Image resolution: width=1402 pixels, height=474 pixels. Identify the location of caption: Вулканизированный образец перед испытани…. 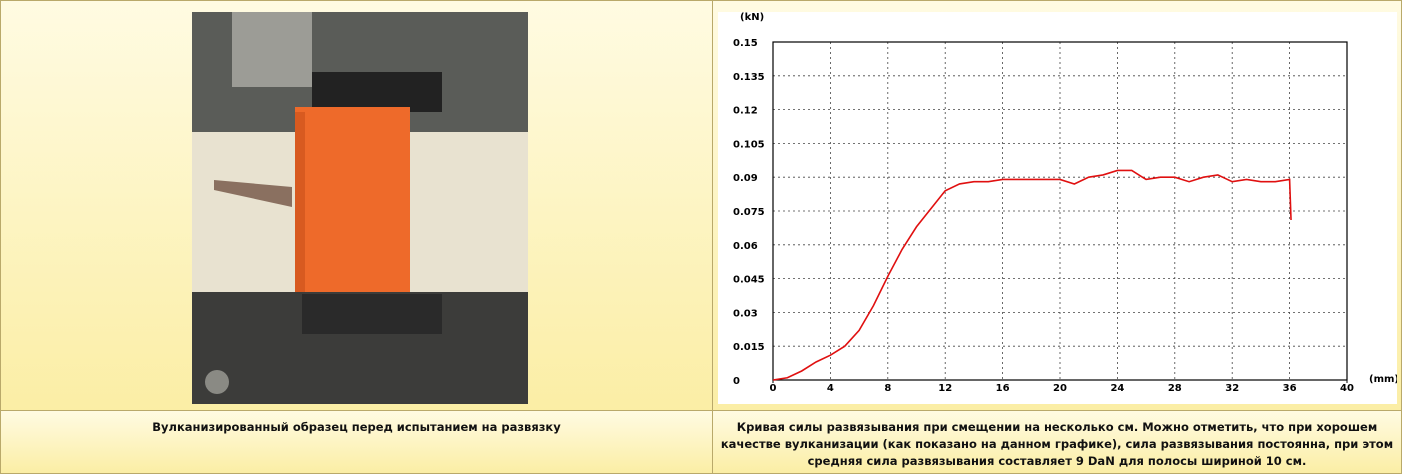
(356, 427).